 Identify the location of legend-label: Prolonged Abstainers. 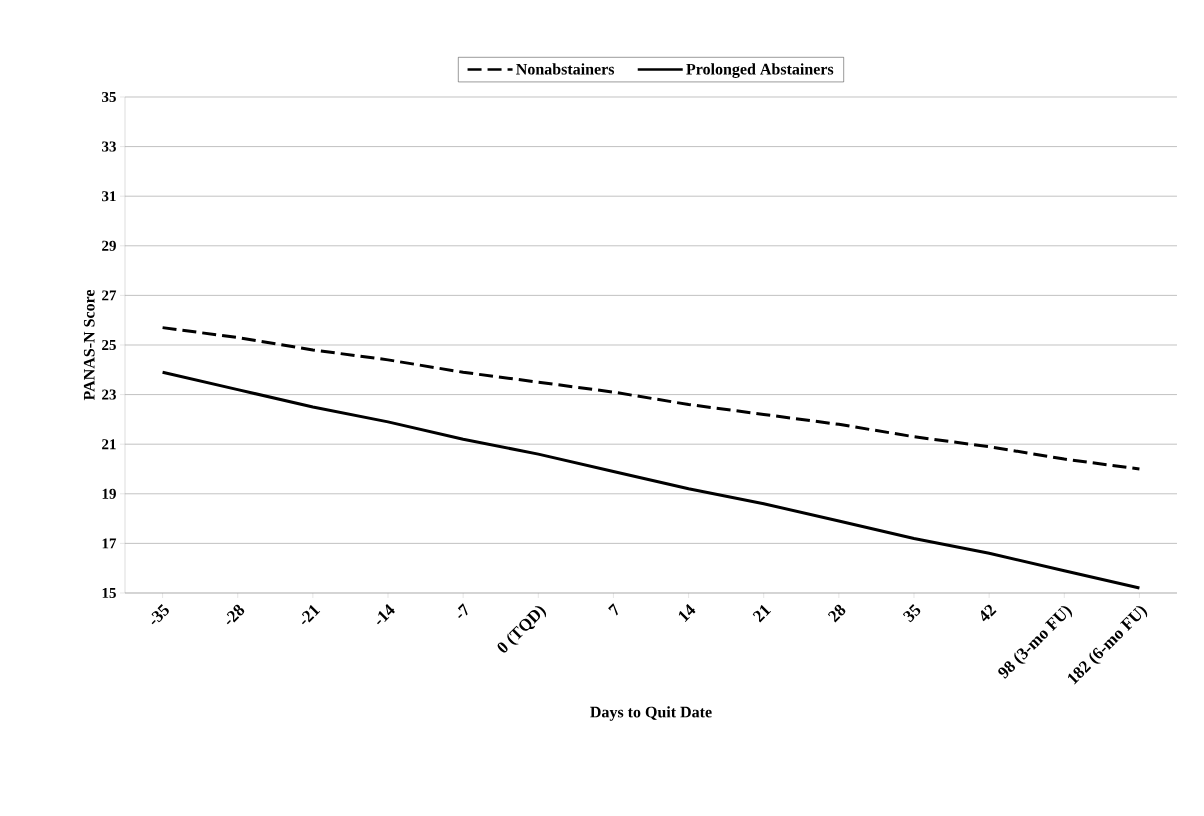
(760, 70).